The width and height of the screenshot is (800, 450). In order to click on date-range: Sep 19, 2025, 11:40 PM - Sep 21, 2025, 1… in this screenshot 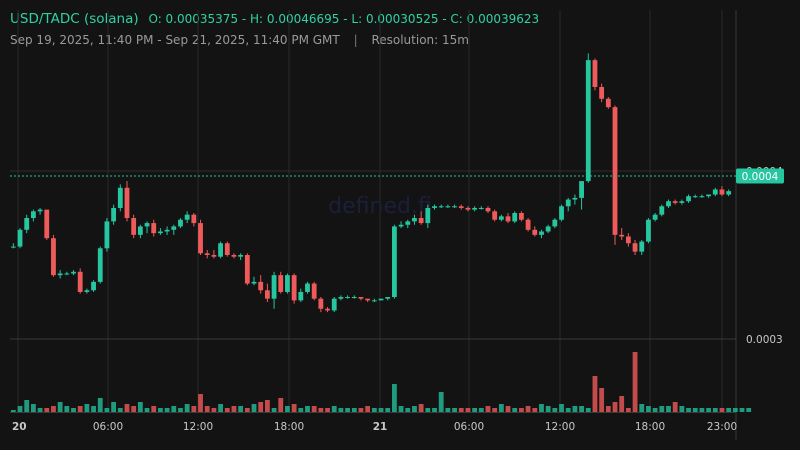, I will do `click(175, 40)`.